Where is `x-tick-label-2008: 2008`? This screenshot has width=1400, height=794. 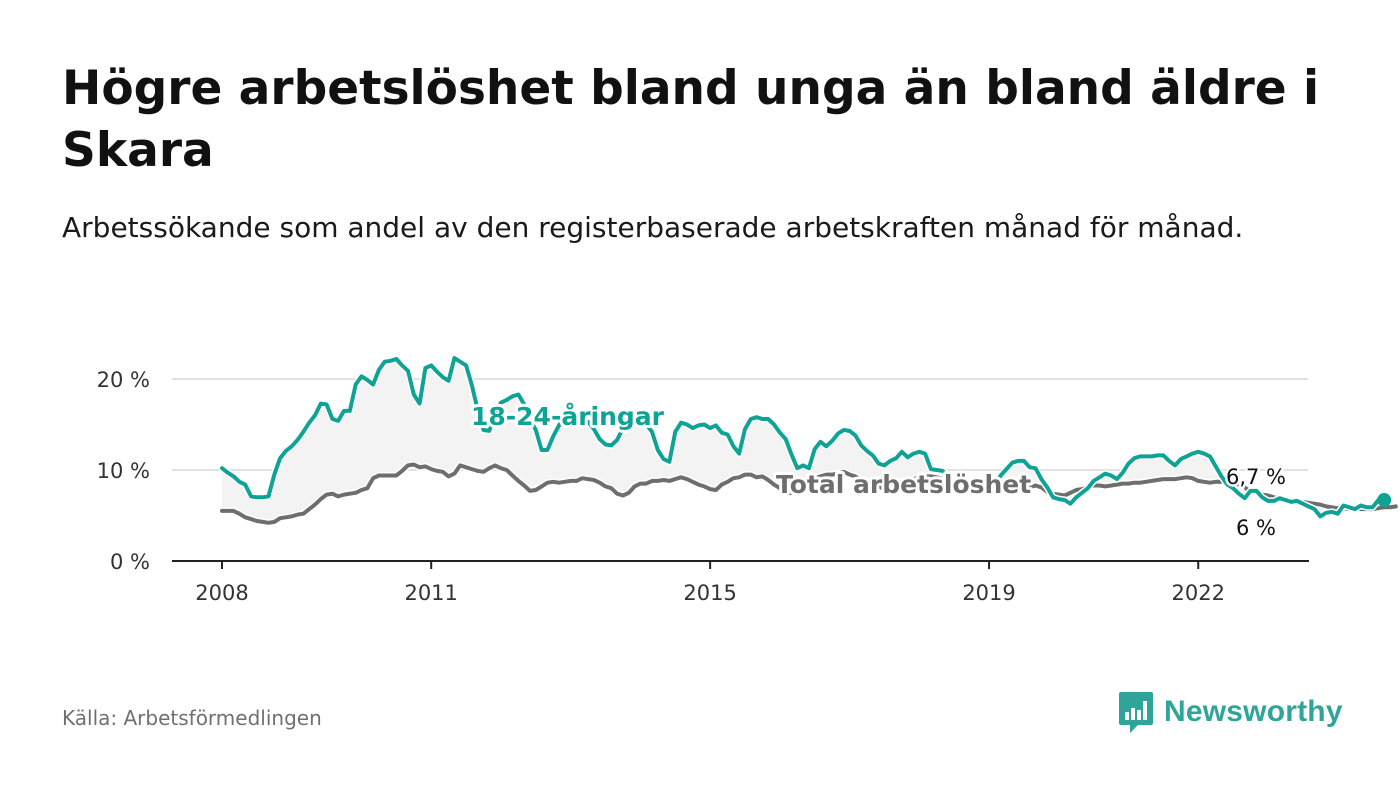
x-tick-label-2008: 2008 is located at coordinates (221, 593).